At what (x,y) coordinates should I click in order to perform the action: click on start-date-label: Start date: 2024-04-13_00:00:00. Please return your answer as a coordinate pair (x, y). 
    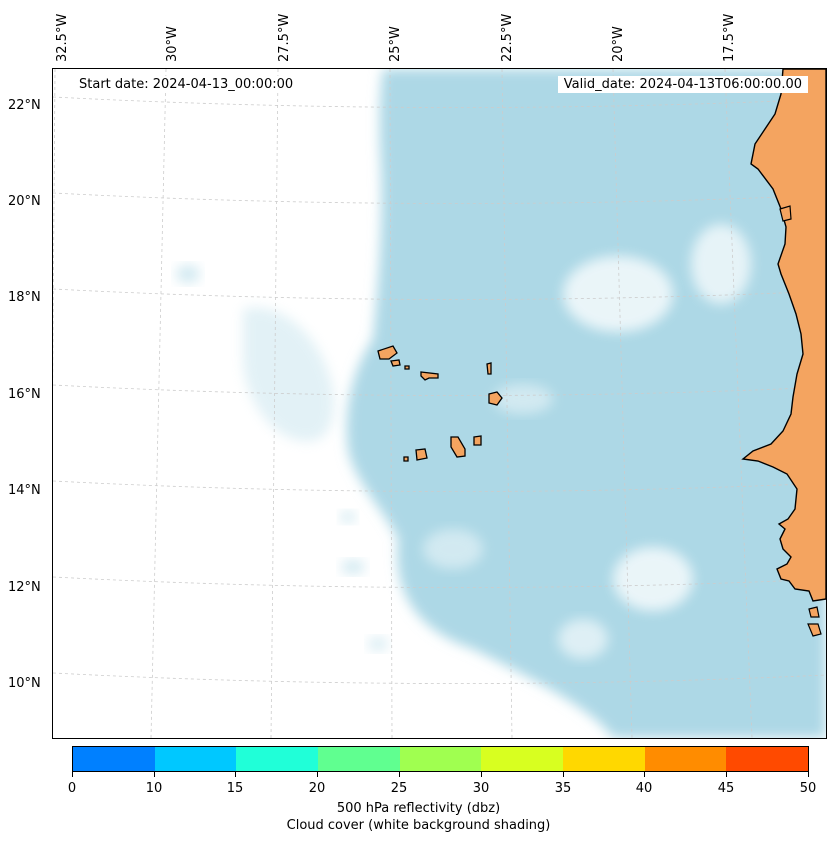
    Looking at the image, I should click on (186, 84).